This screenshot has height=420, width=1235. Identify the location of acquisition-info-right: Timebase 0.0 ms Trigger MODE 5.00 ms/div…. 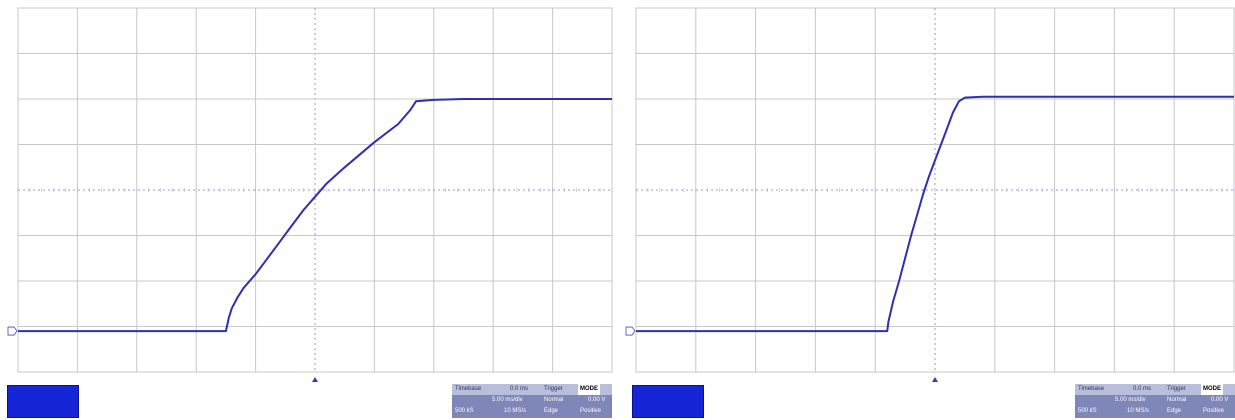
(1155, 401).